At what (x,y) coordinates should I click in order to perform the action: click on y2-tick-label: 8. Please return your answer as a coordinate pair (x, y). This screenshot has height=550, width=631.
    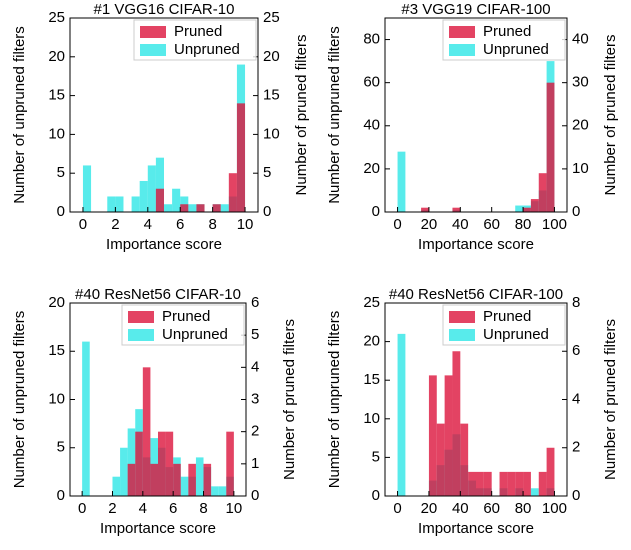
    Looking at the image, I should click on (576, 302).